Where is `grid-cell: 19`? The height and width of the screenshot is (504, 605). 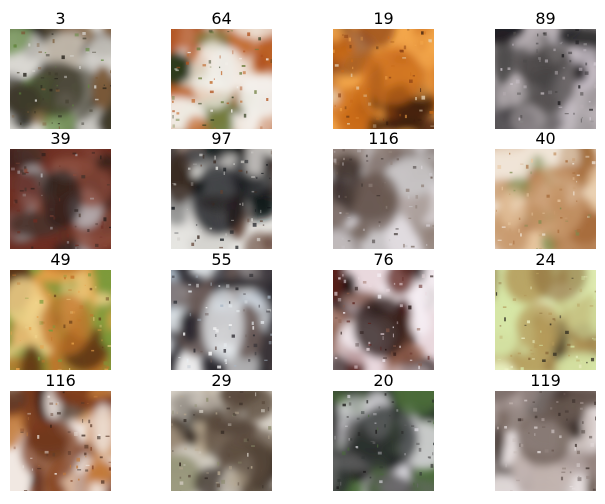
grid-cell: 19 is located at coordinates (383, 68).